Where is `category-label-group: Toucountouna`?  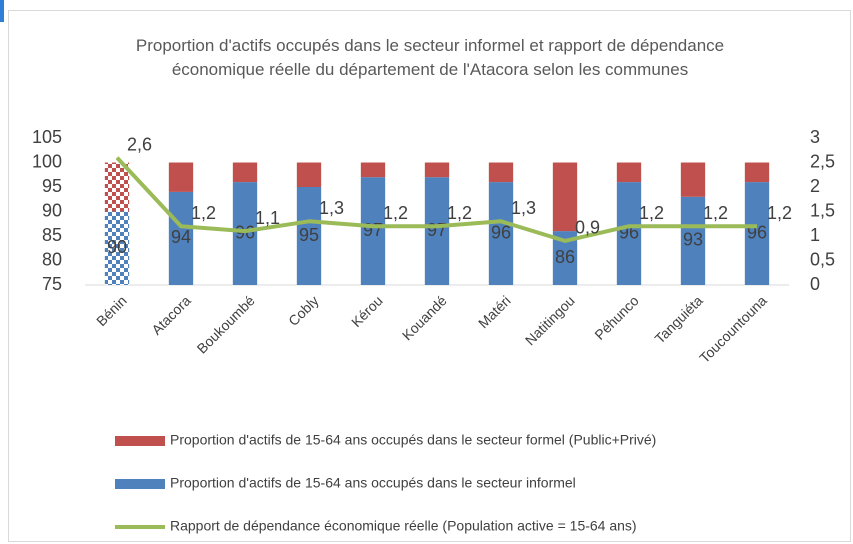 category-label-group: Toucountouna is located at coordinates (733, 329).